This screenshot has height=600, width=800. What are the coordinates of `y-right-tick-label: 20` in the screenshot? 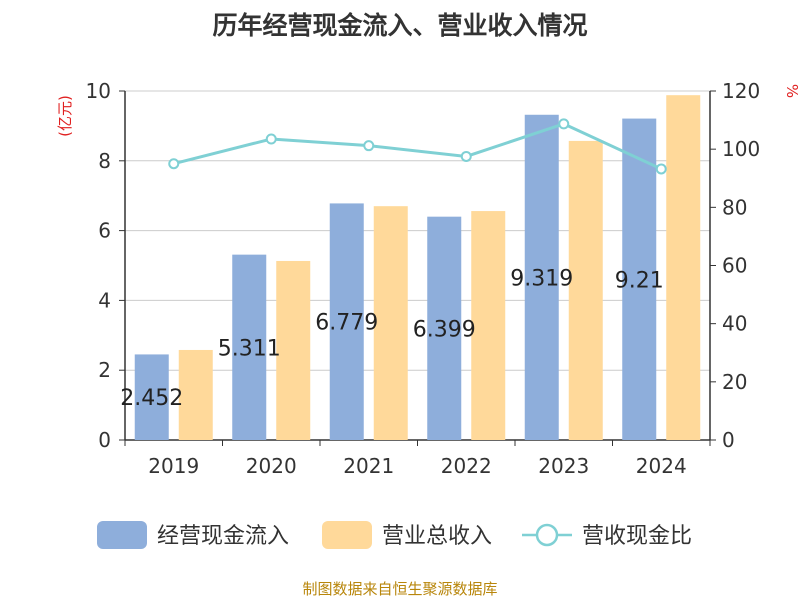 It's located at (734, 382).